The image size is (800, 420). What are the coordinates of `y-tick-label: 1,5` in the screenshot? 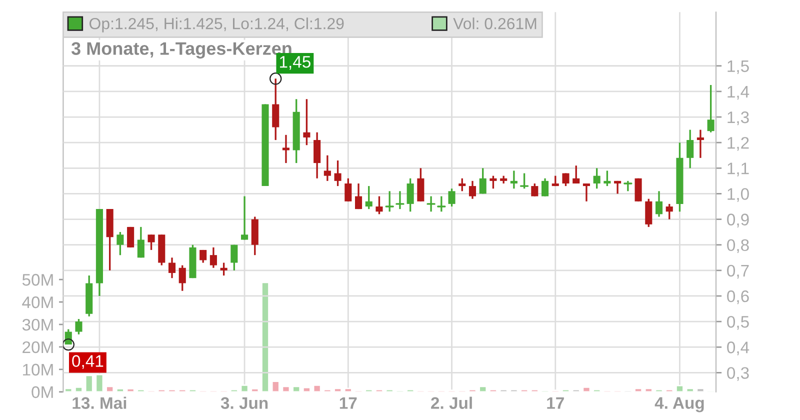 It's located at (738, 67).